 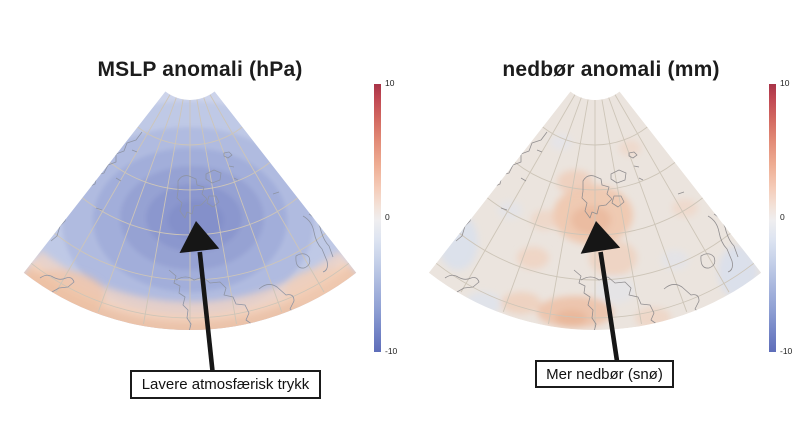 I want to click on annotation-text-mslp: Lavere atmosfærisk trykk, so click(x=225, y=384).